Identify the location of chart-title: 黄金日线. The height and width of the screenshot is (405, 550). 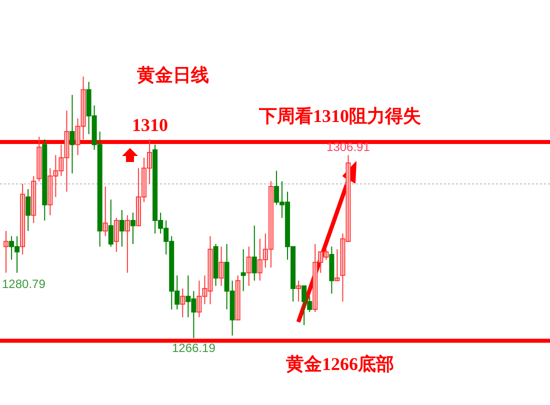
(172, 75).